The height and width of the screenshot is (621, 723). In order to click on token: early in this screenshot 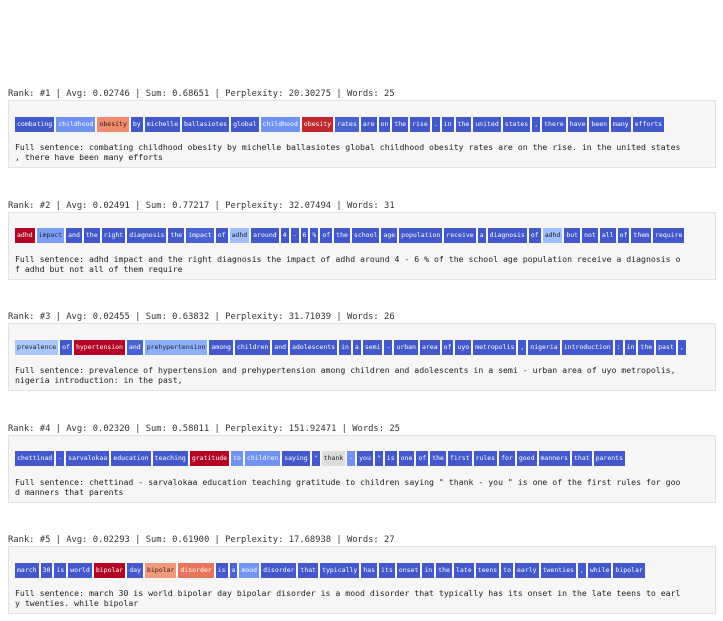, I will do `click(527, 570)`.